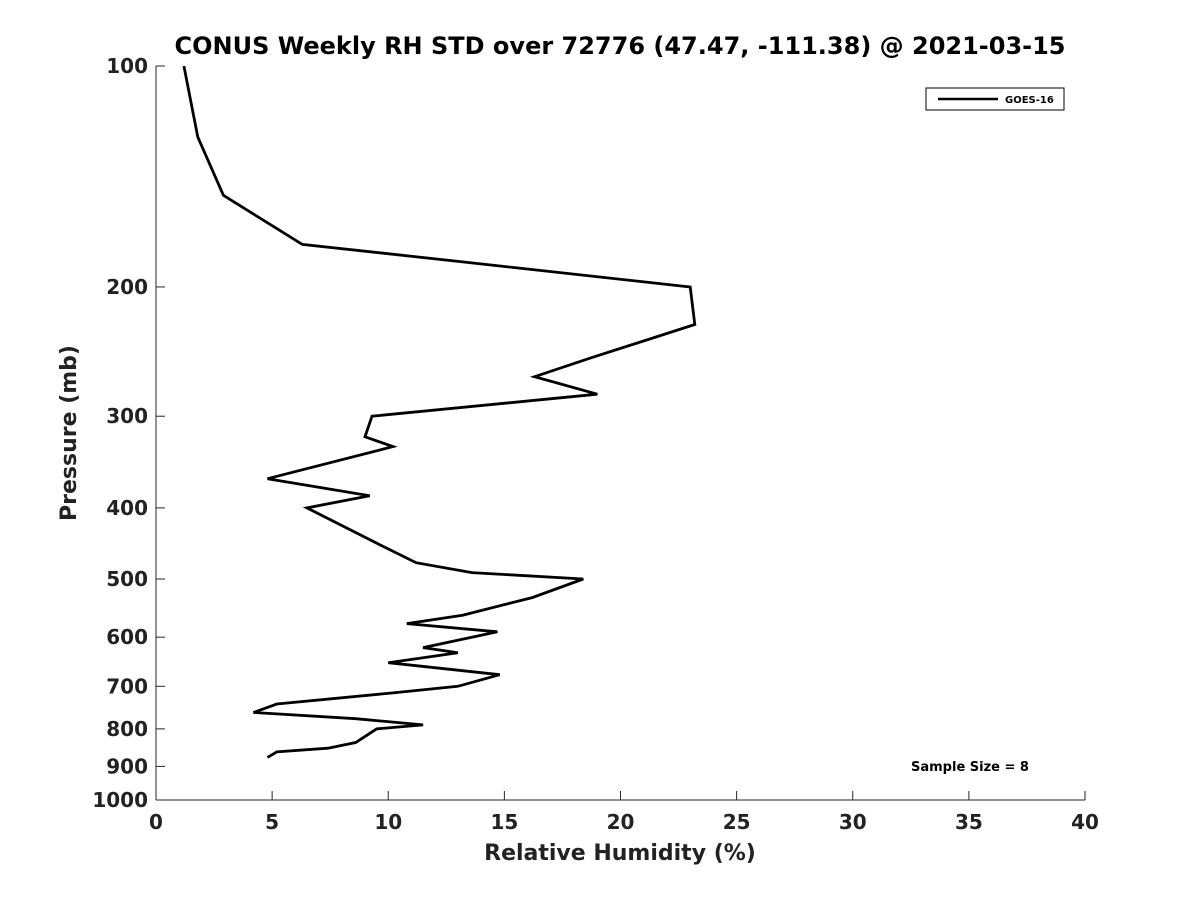  What do you see at coordinates (737, 822) in the screenshot?
I see `x-tick-label: 25` at bounding box center [737, 822].